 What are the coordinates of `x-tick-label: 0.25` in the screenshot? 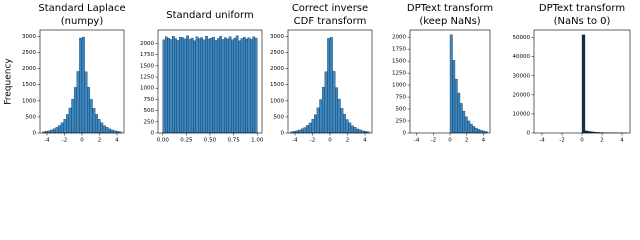 It's located at (186, 141).